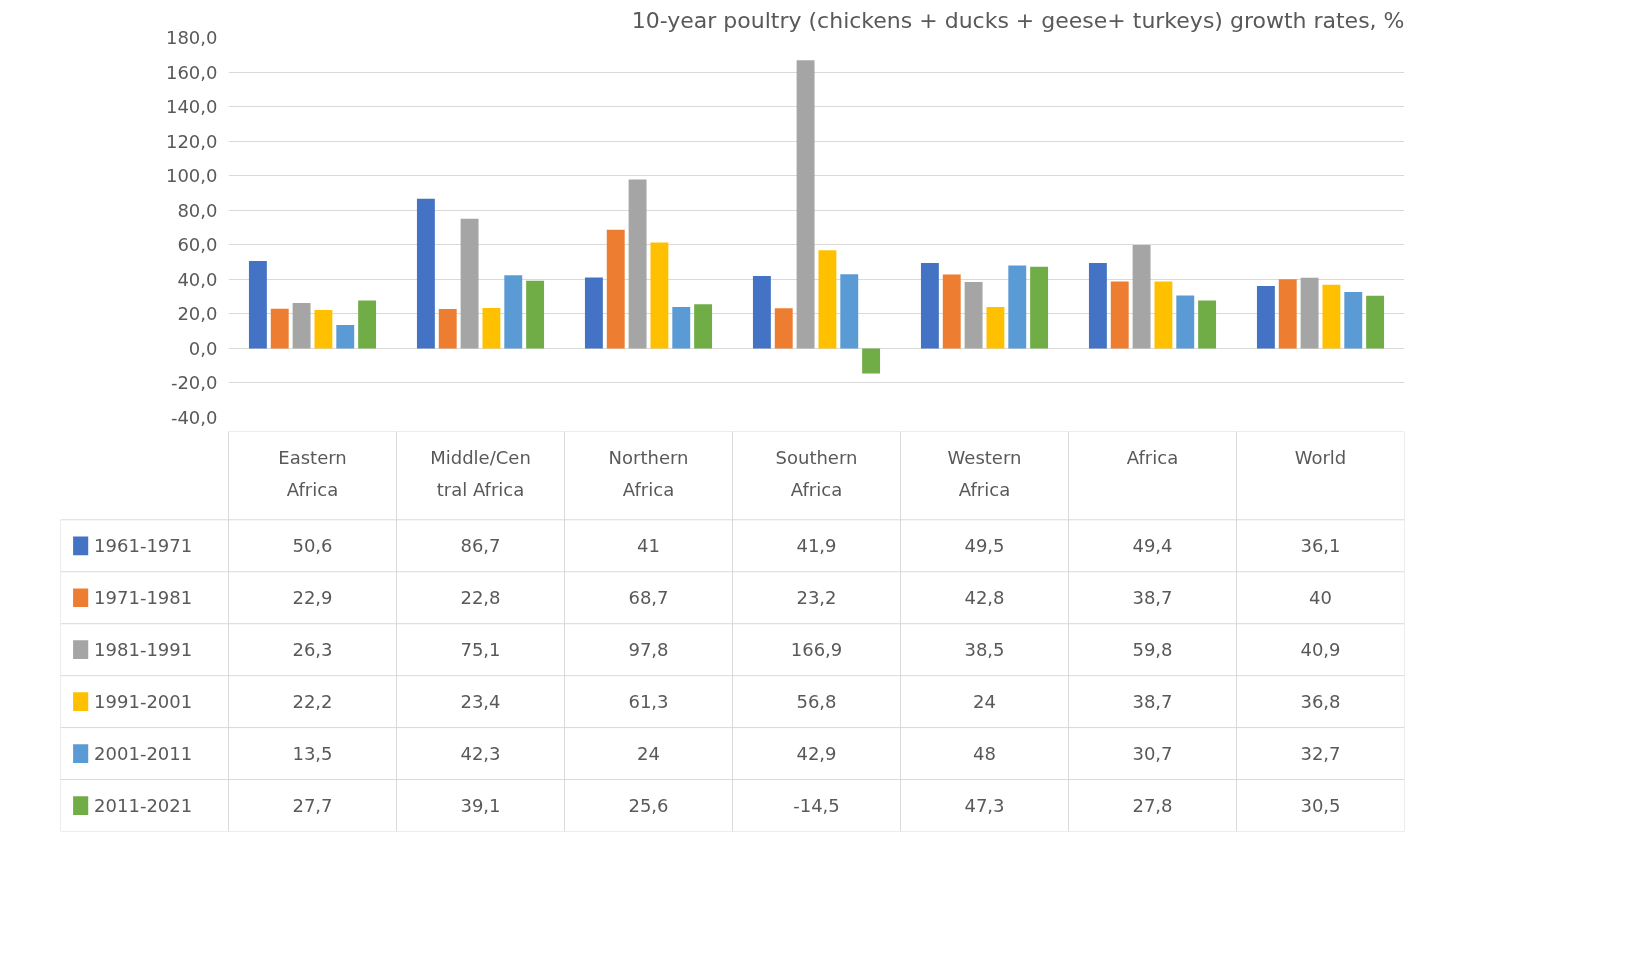  Describe the element at coordinates (480, 650) in the screenshot. I see `data-label: 75,1` at that location.